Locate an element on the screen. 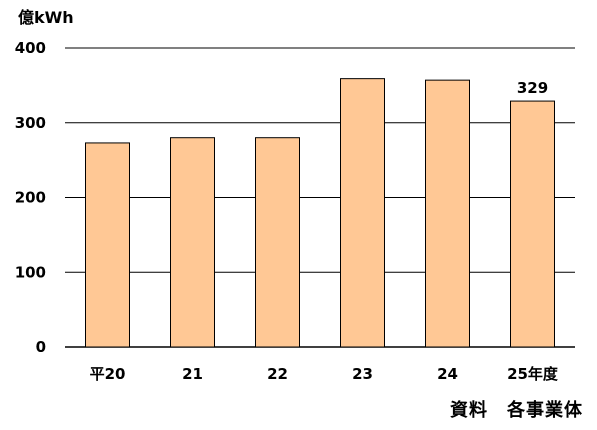 Image resolution: width=597 pixels, height=430 pixels. y-tick-label: 100 is located at coordinates (30, 272).